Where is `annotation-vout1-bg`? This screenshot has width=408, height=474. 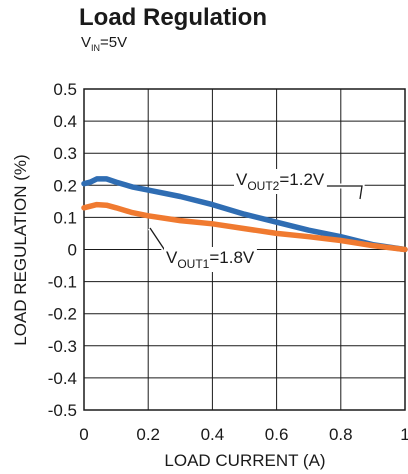 annotation-vout1-bg is located at coordinates (210, 259).